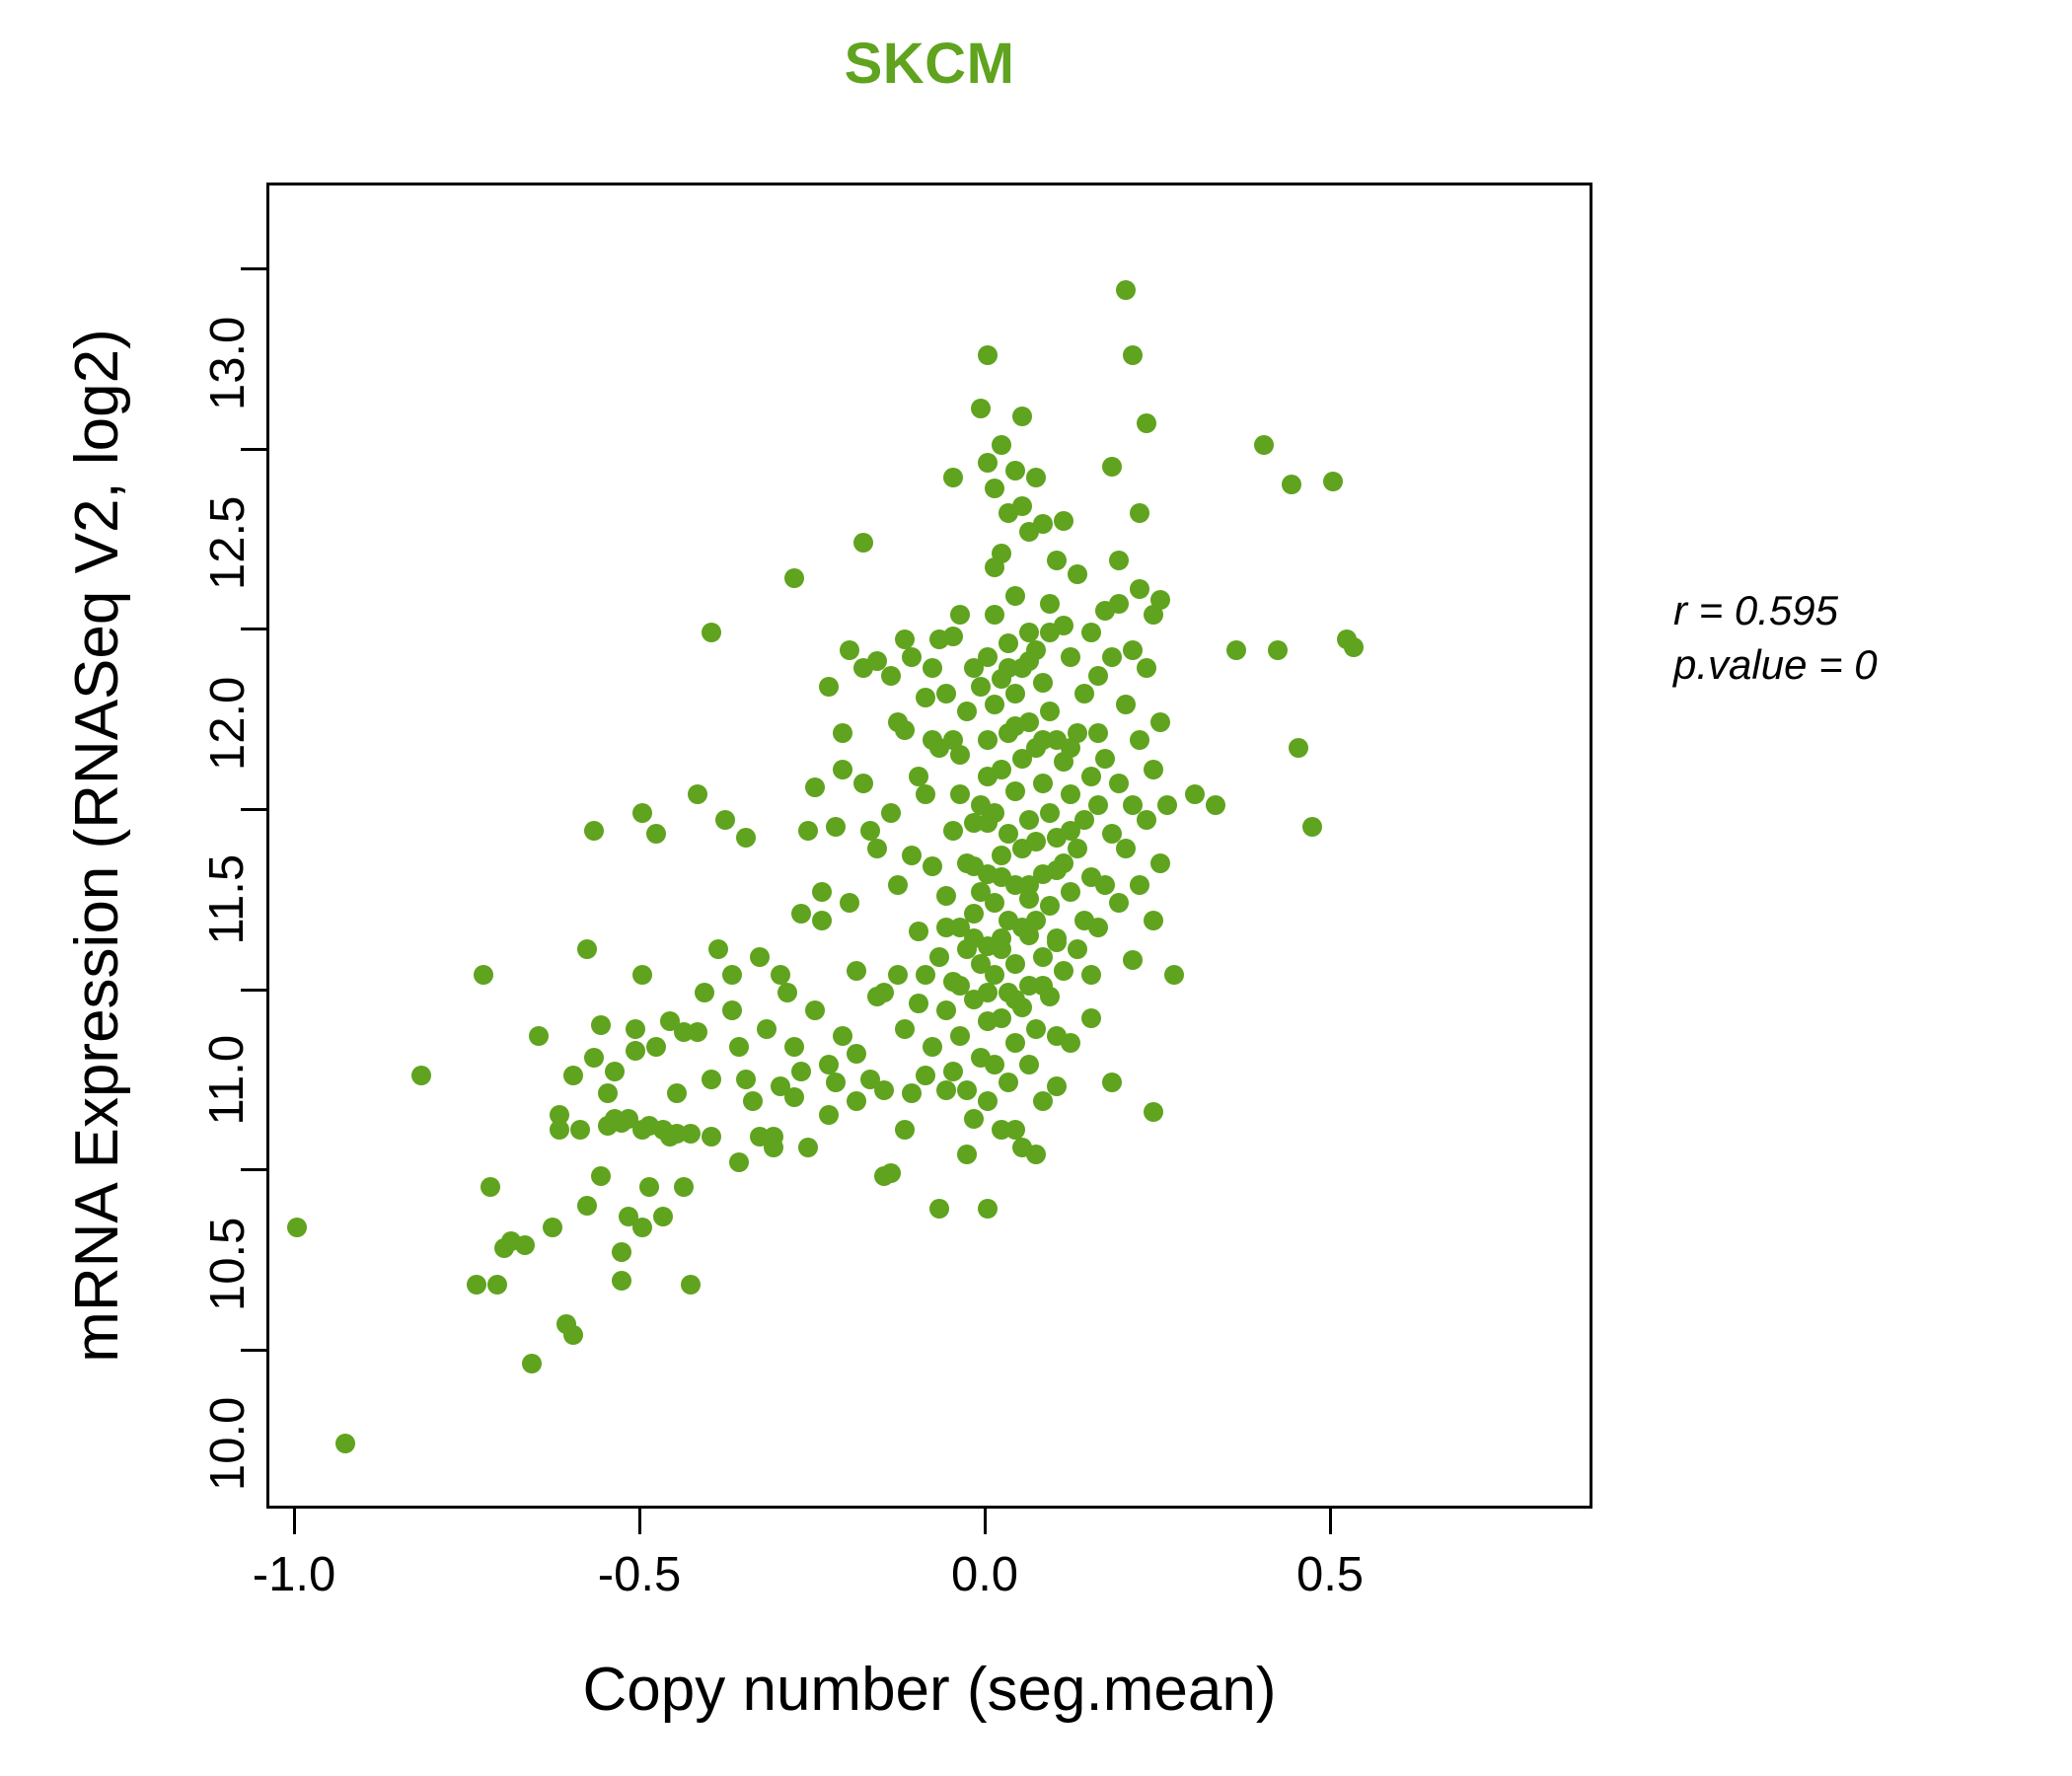  I want to click on y-axis-tick-label: 11.0, so click(228, 1080).